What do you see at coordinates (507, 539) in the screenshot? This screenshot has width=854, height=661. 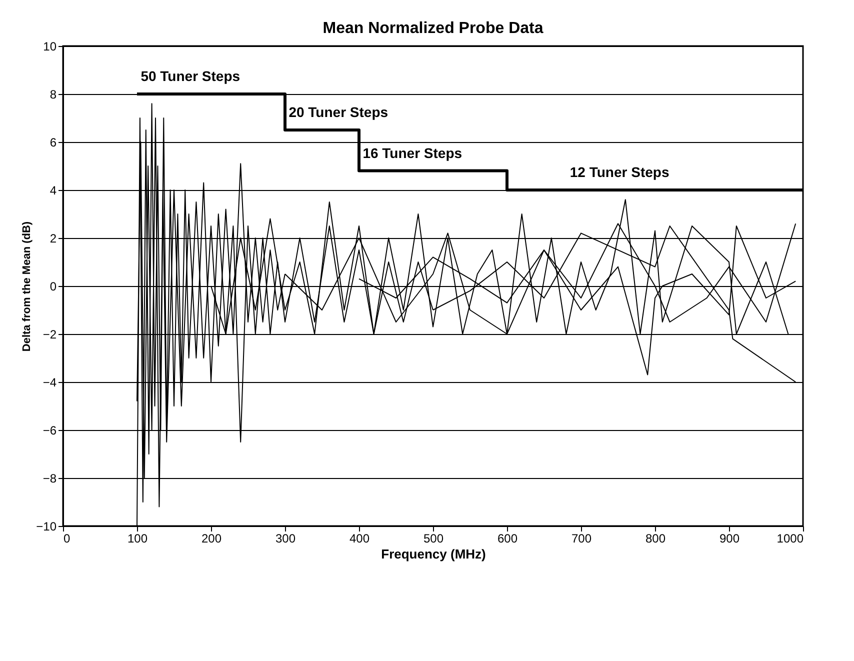 I see `x-tick-label: 600` at bounding box center [507, 539].